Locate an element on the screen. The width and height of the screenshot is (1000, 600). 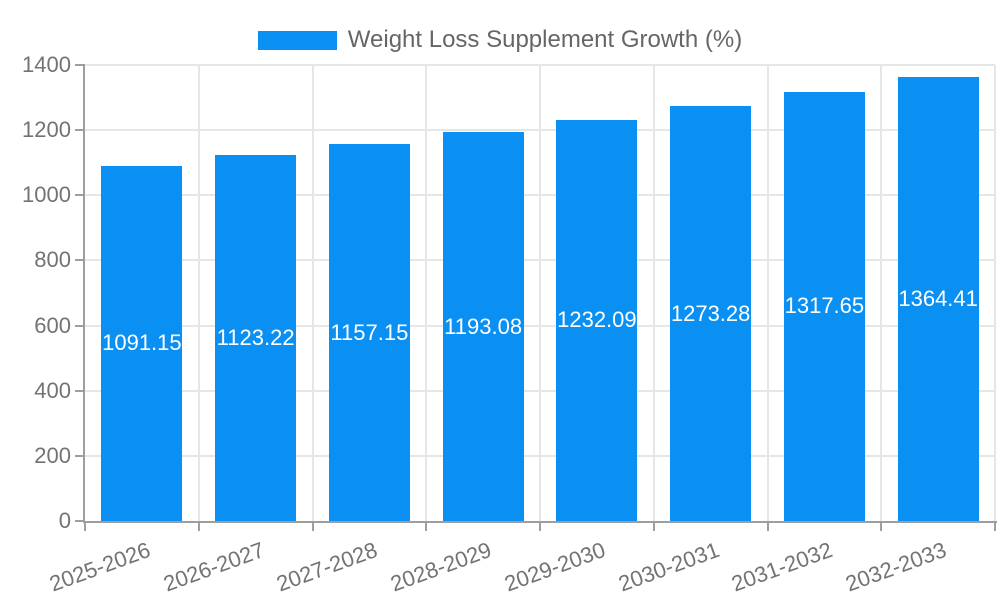
y-axis-tick-label: 1400 is located at coordinates (46, 64).